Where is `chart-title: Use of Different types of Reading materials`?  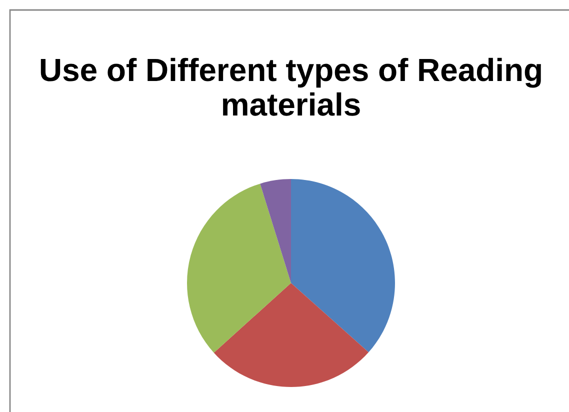 chart-title: Use of Different types of Reading materials is located at coordinates (290, 87).